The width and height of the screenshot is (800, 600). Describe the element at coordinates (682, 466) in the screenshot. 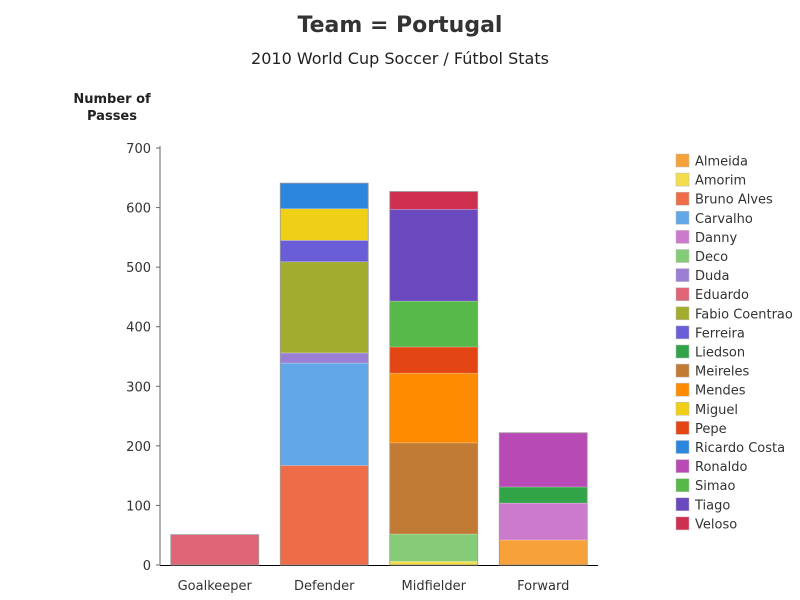

I see `legend-swatch-ronaldo` at that location.